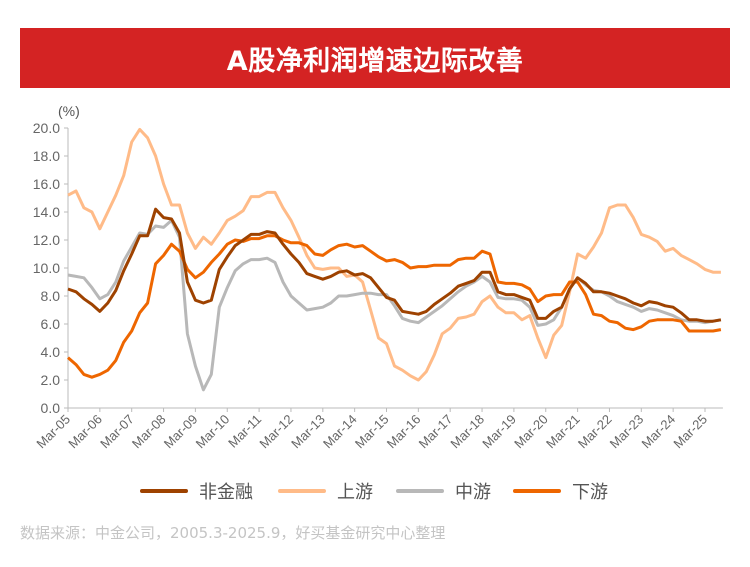 Image resolution: width=750 pixels, height=567 pixels. What do you see at coordinates (436, 432) in the screenshot?
I see `x-tick-label: Mar-17` at bounding box center [436, 432].